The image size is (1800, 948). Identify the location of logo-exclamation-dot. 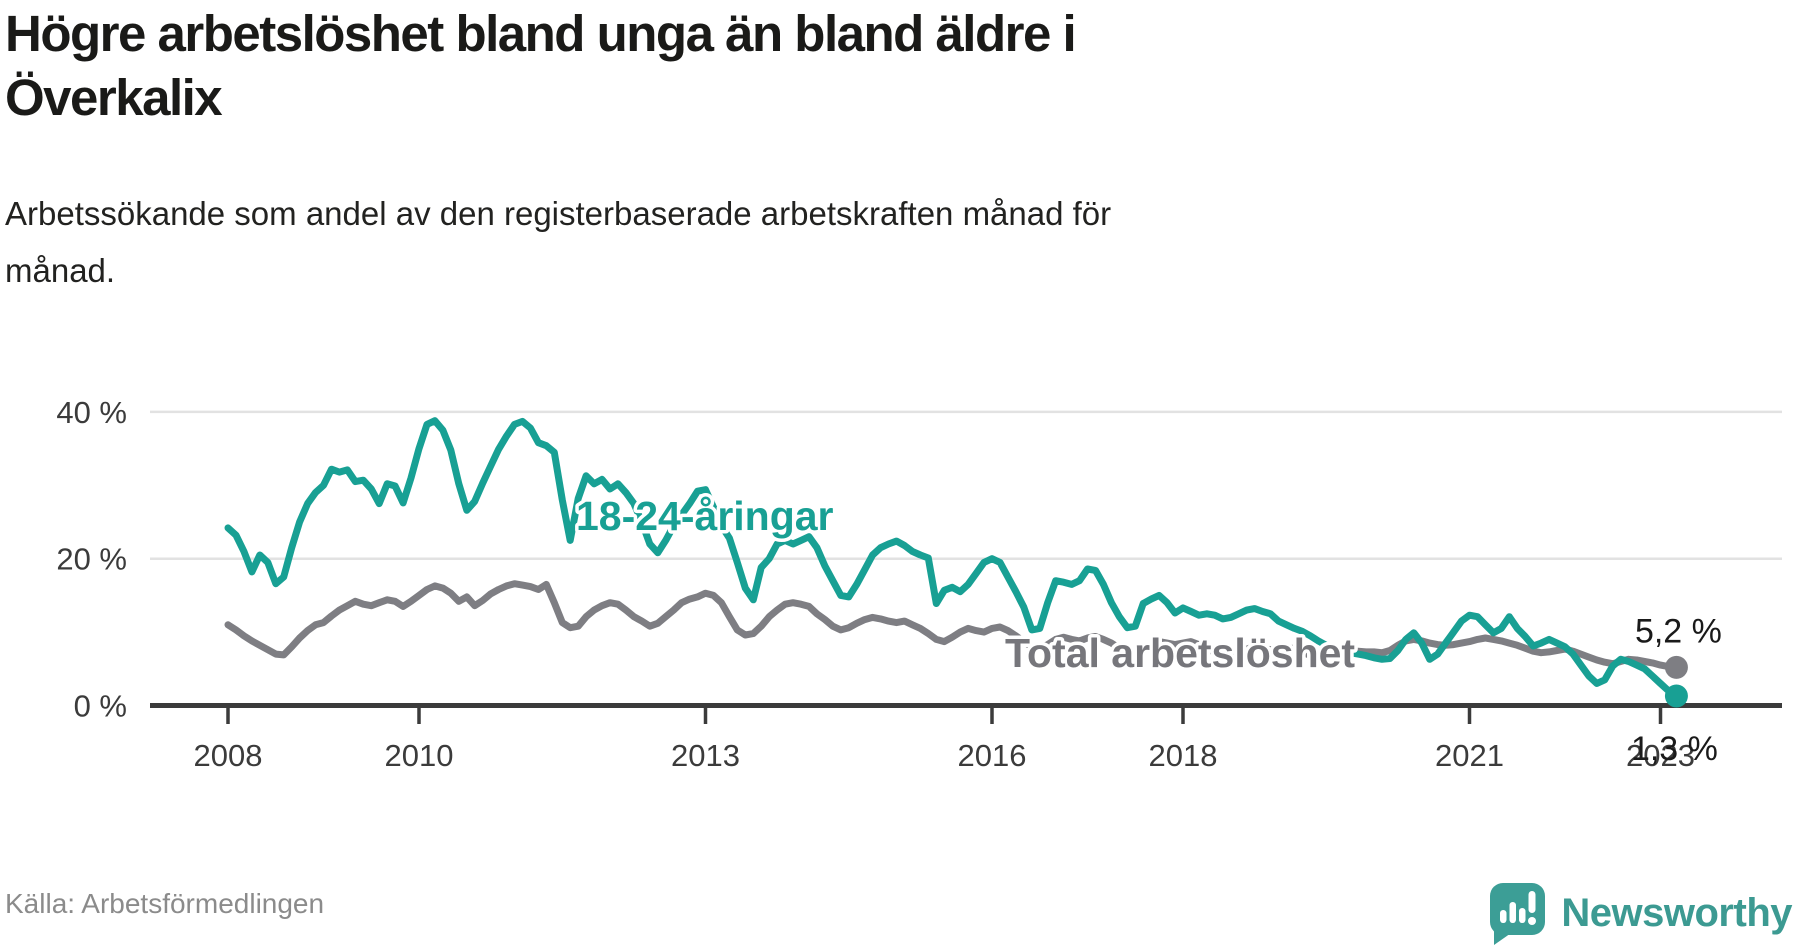
(1532, 921).